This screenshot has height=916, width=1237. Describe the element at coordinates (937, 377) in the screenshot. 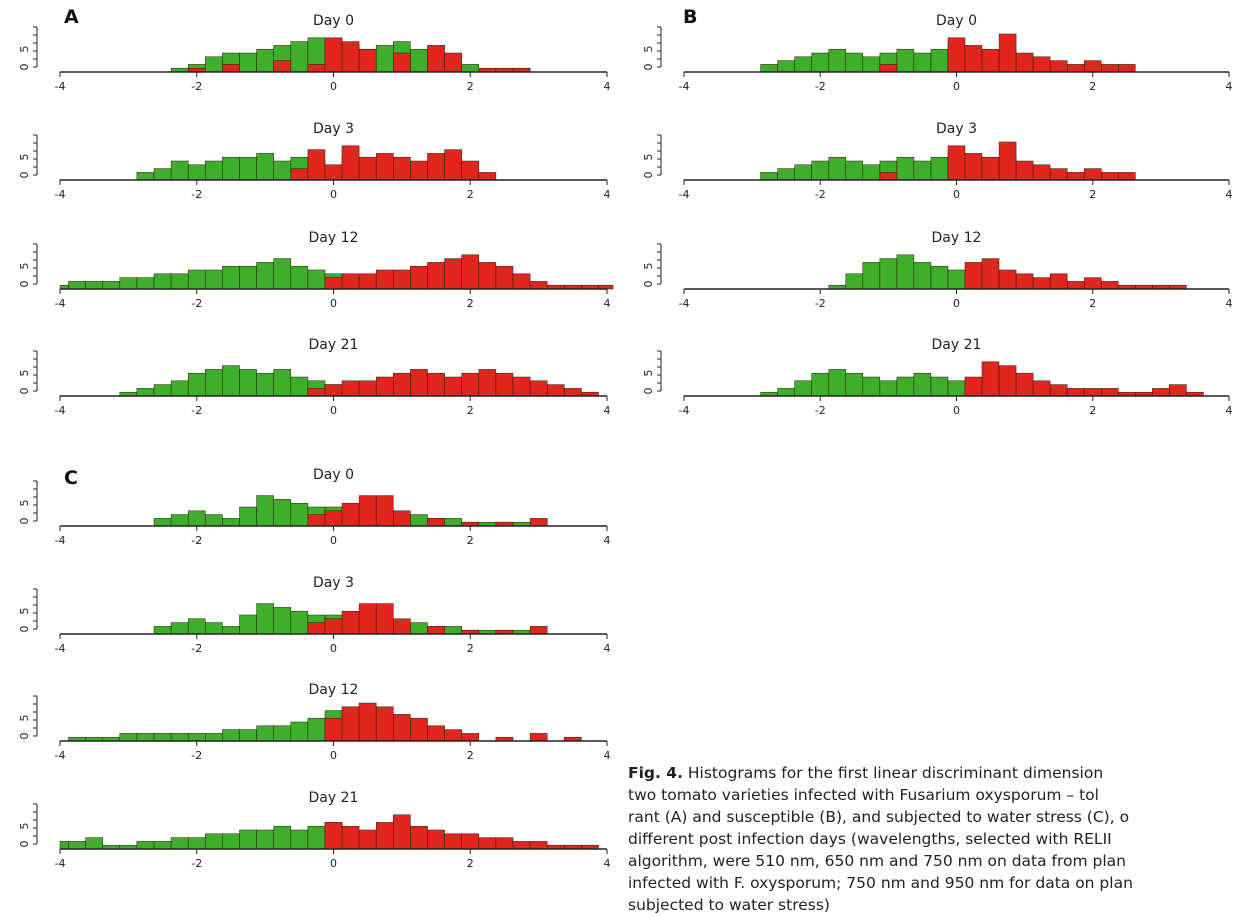

I see `histogram-b-day-21: Day 21 -4 -2 0 2 4 0 5` at that location.